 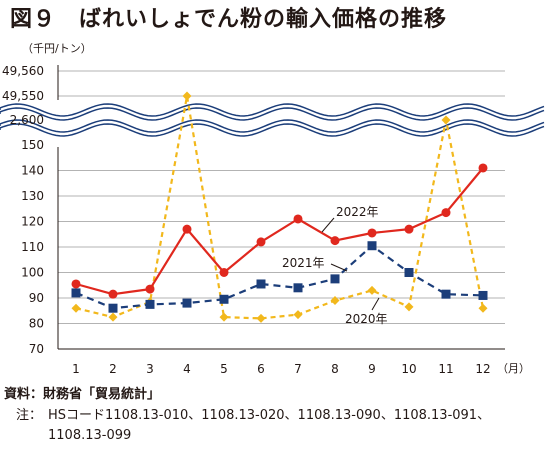 I want to click on y-tick-label: 150, so click(x=32, y=145).